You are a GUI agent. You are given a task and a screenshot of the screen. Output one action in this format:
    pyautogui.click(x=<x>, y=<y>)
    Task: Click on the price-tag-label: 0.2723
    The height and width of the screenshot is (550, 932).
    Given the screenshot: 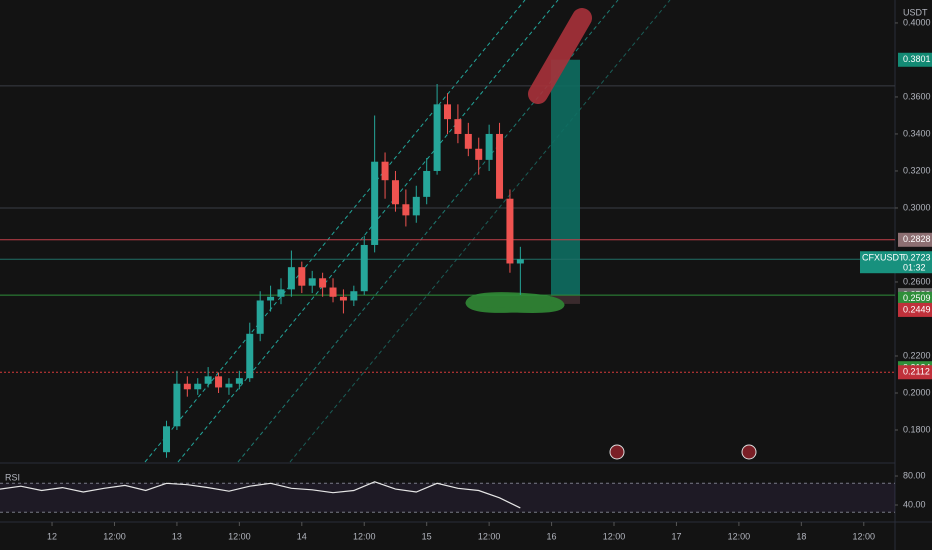 What is the action you would take?
    pyautogui.click(x=917, y=258)
    